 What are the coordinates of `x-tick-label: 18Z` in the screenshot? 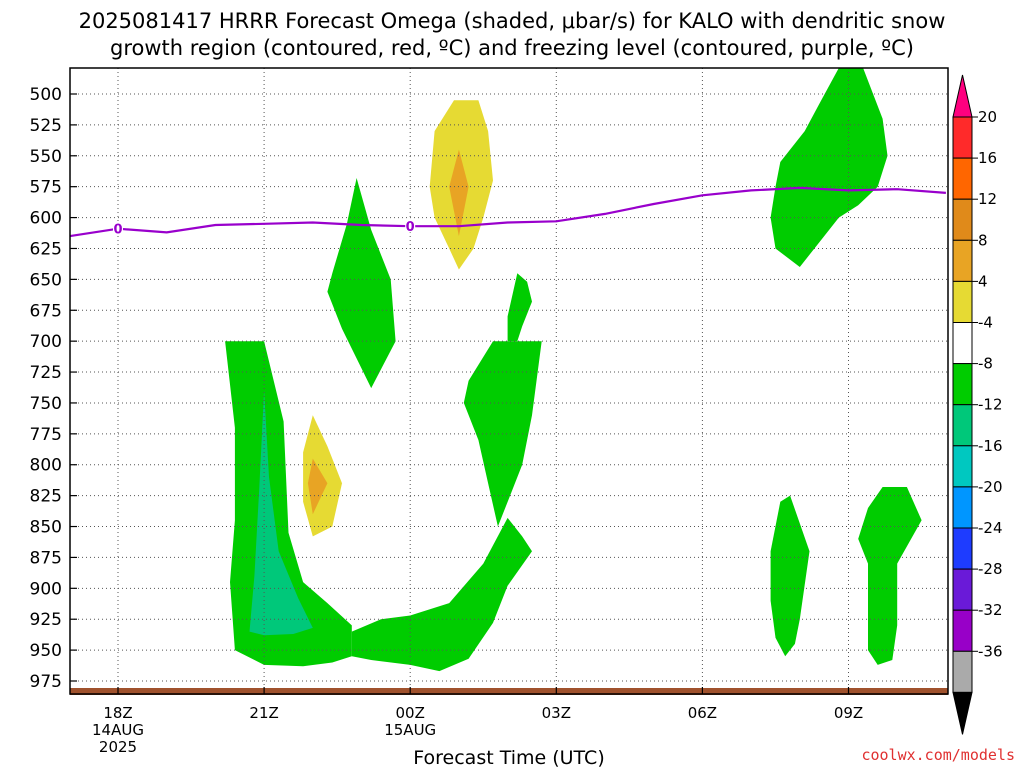 It's located at (117, 713).